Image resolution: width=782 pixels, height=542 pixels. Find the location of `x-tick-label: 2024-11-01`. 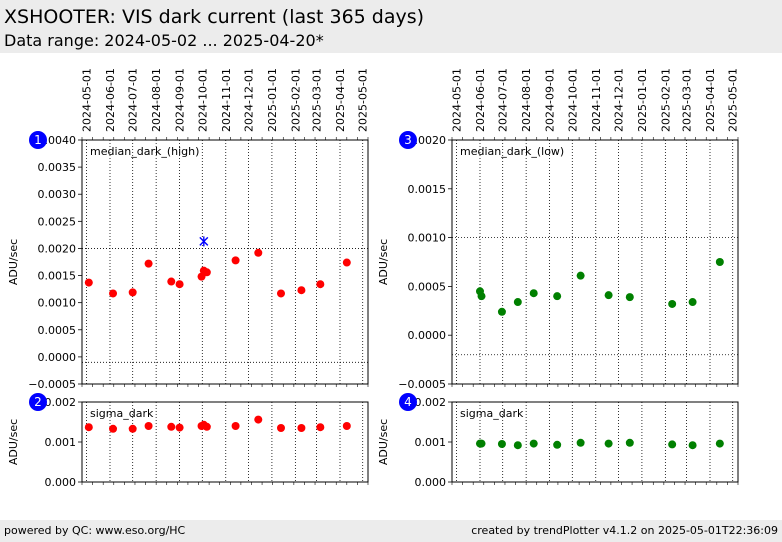

x-tick-label: 2024-11-01 is located at coordinates (596, 100).